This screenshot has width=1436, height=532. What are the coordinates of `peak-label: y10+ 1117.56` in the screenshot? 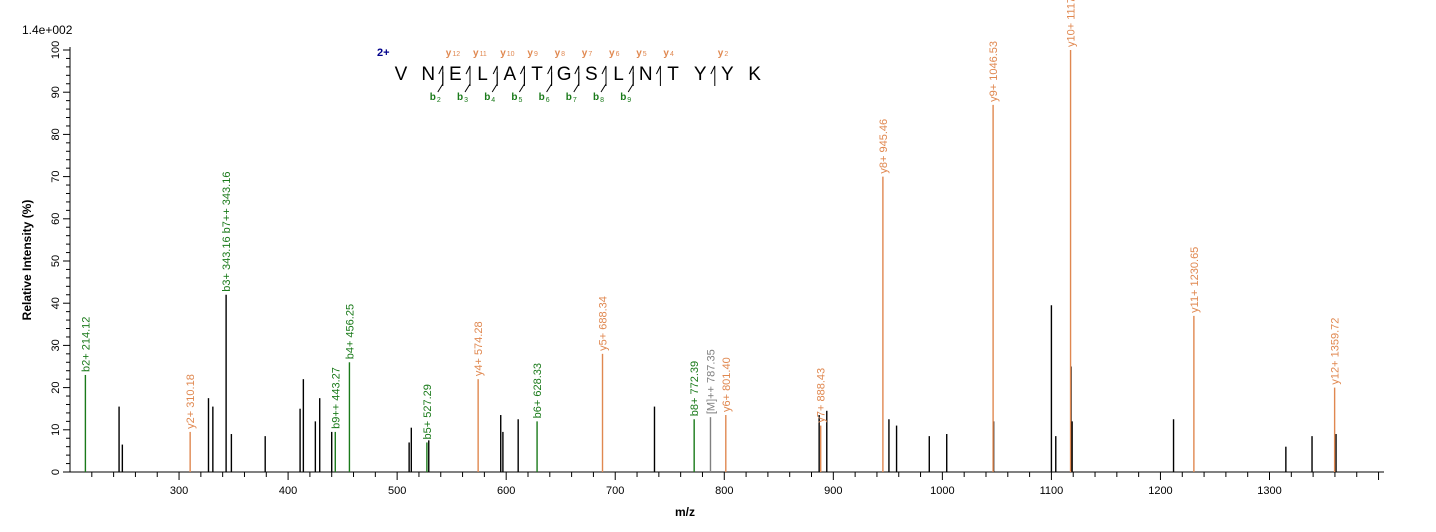 It's located at (1072, 23).